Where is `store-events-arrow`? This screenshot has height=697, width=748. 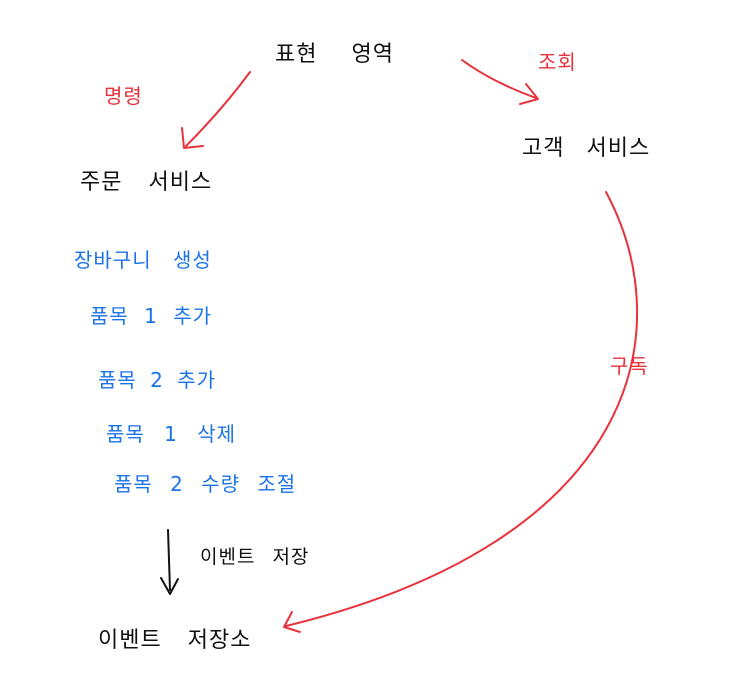
store-events-arrow is located at coordinates (169, 560).